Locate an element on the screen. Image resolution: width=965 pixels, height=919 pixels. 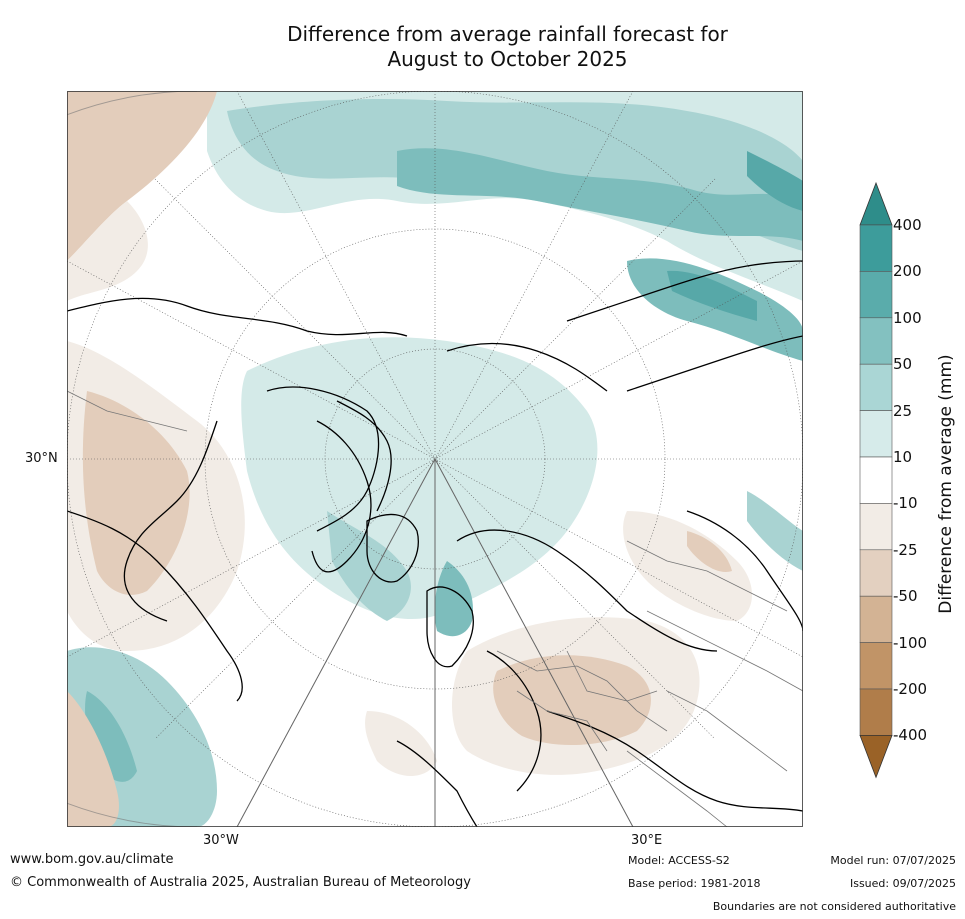
wet-region-greenland-sea is located at coordinates (369, 566).